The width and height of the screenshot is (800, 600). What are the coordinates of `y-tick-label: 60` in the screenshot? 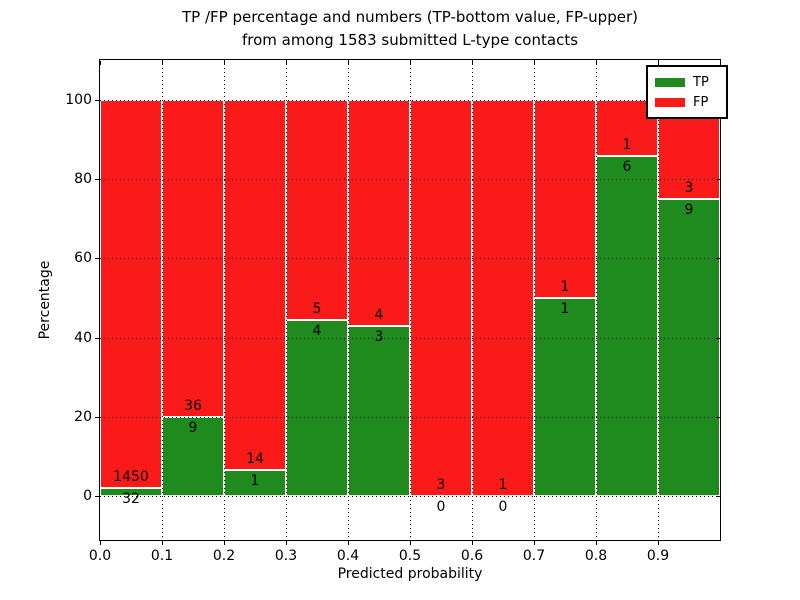 It's located at (83, 258).